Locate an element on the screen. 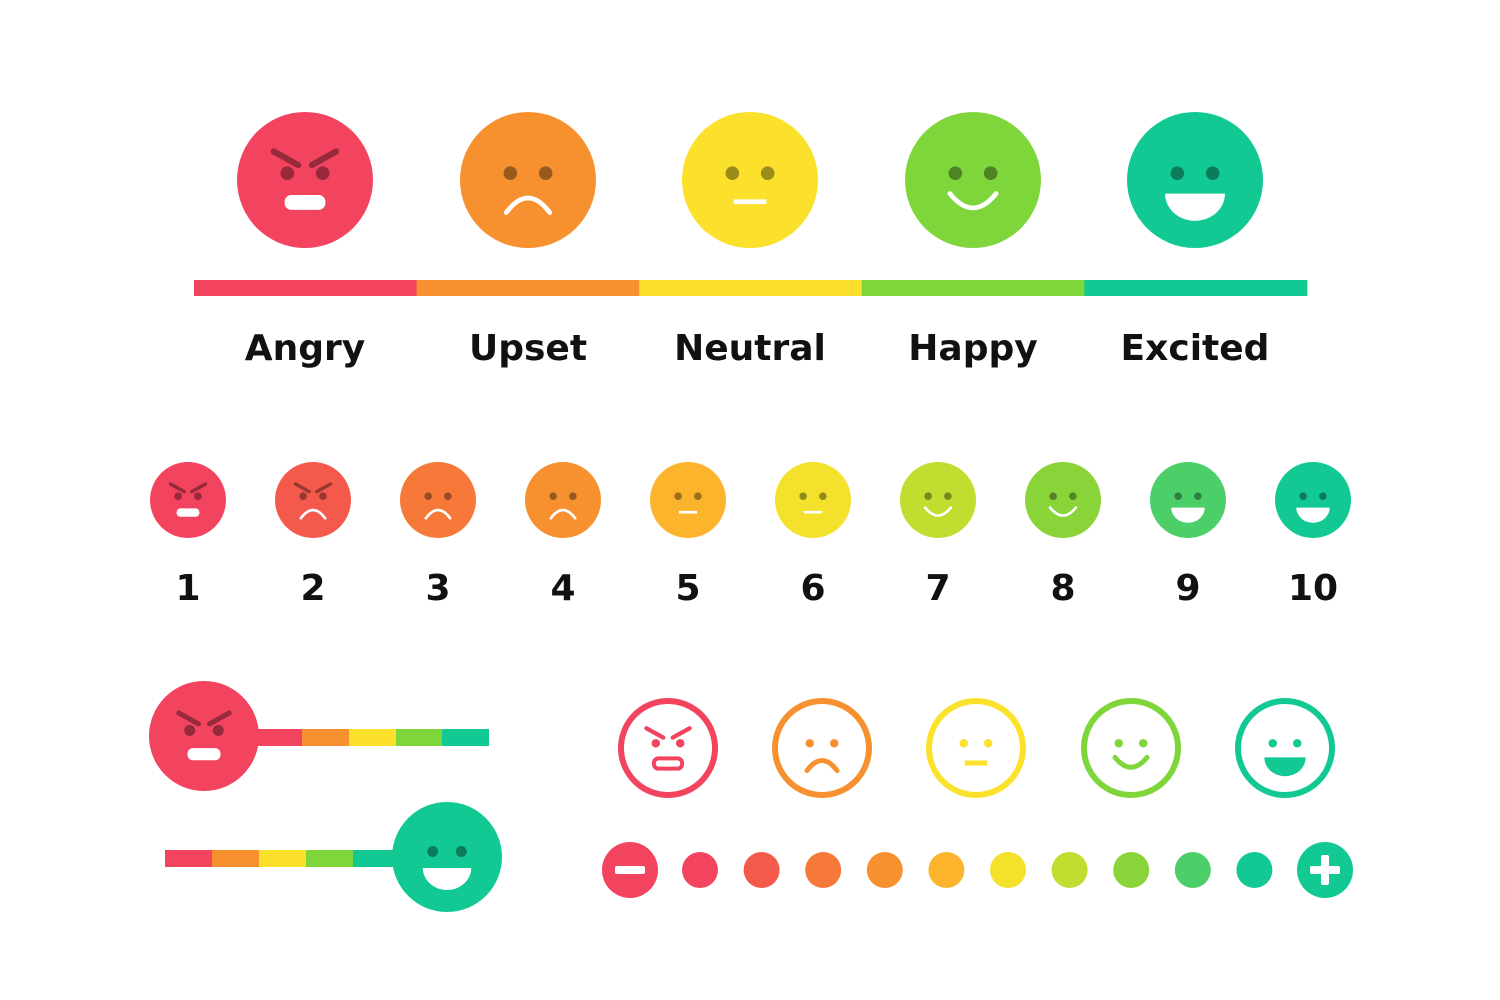  mood-label: Neutral is located at coordinates (750, 348).